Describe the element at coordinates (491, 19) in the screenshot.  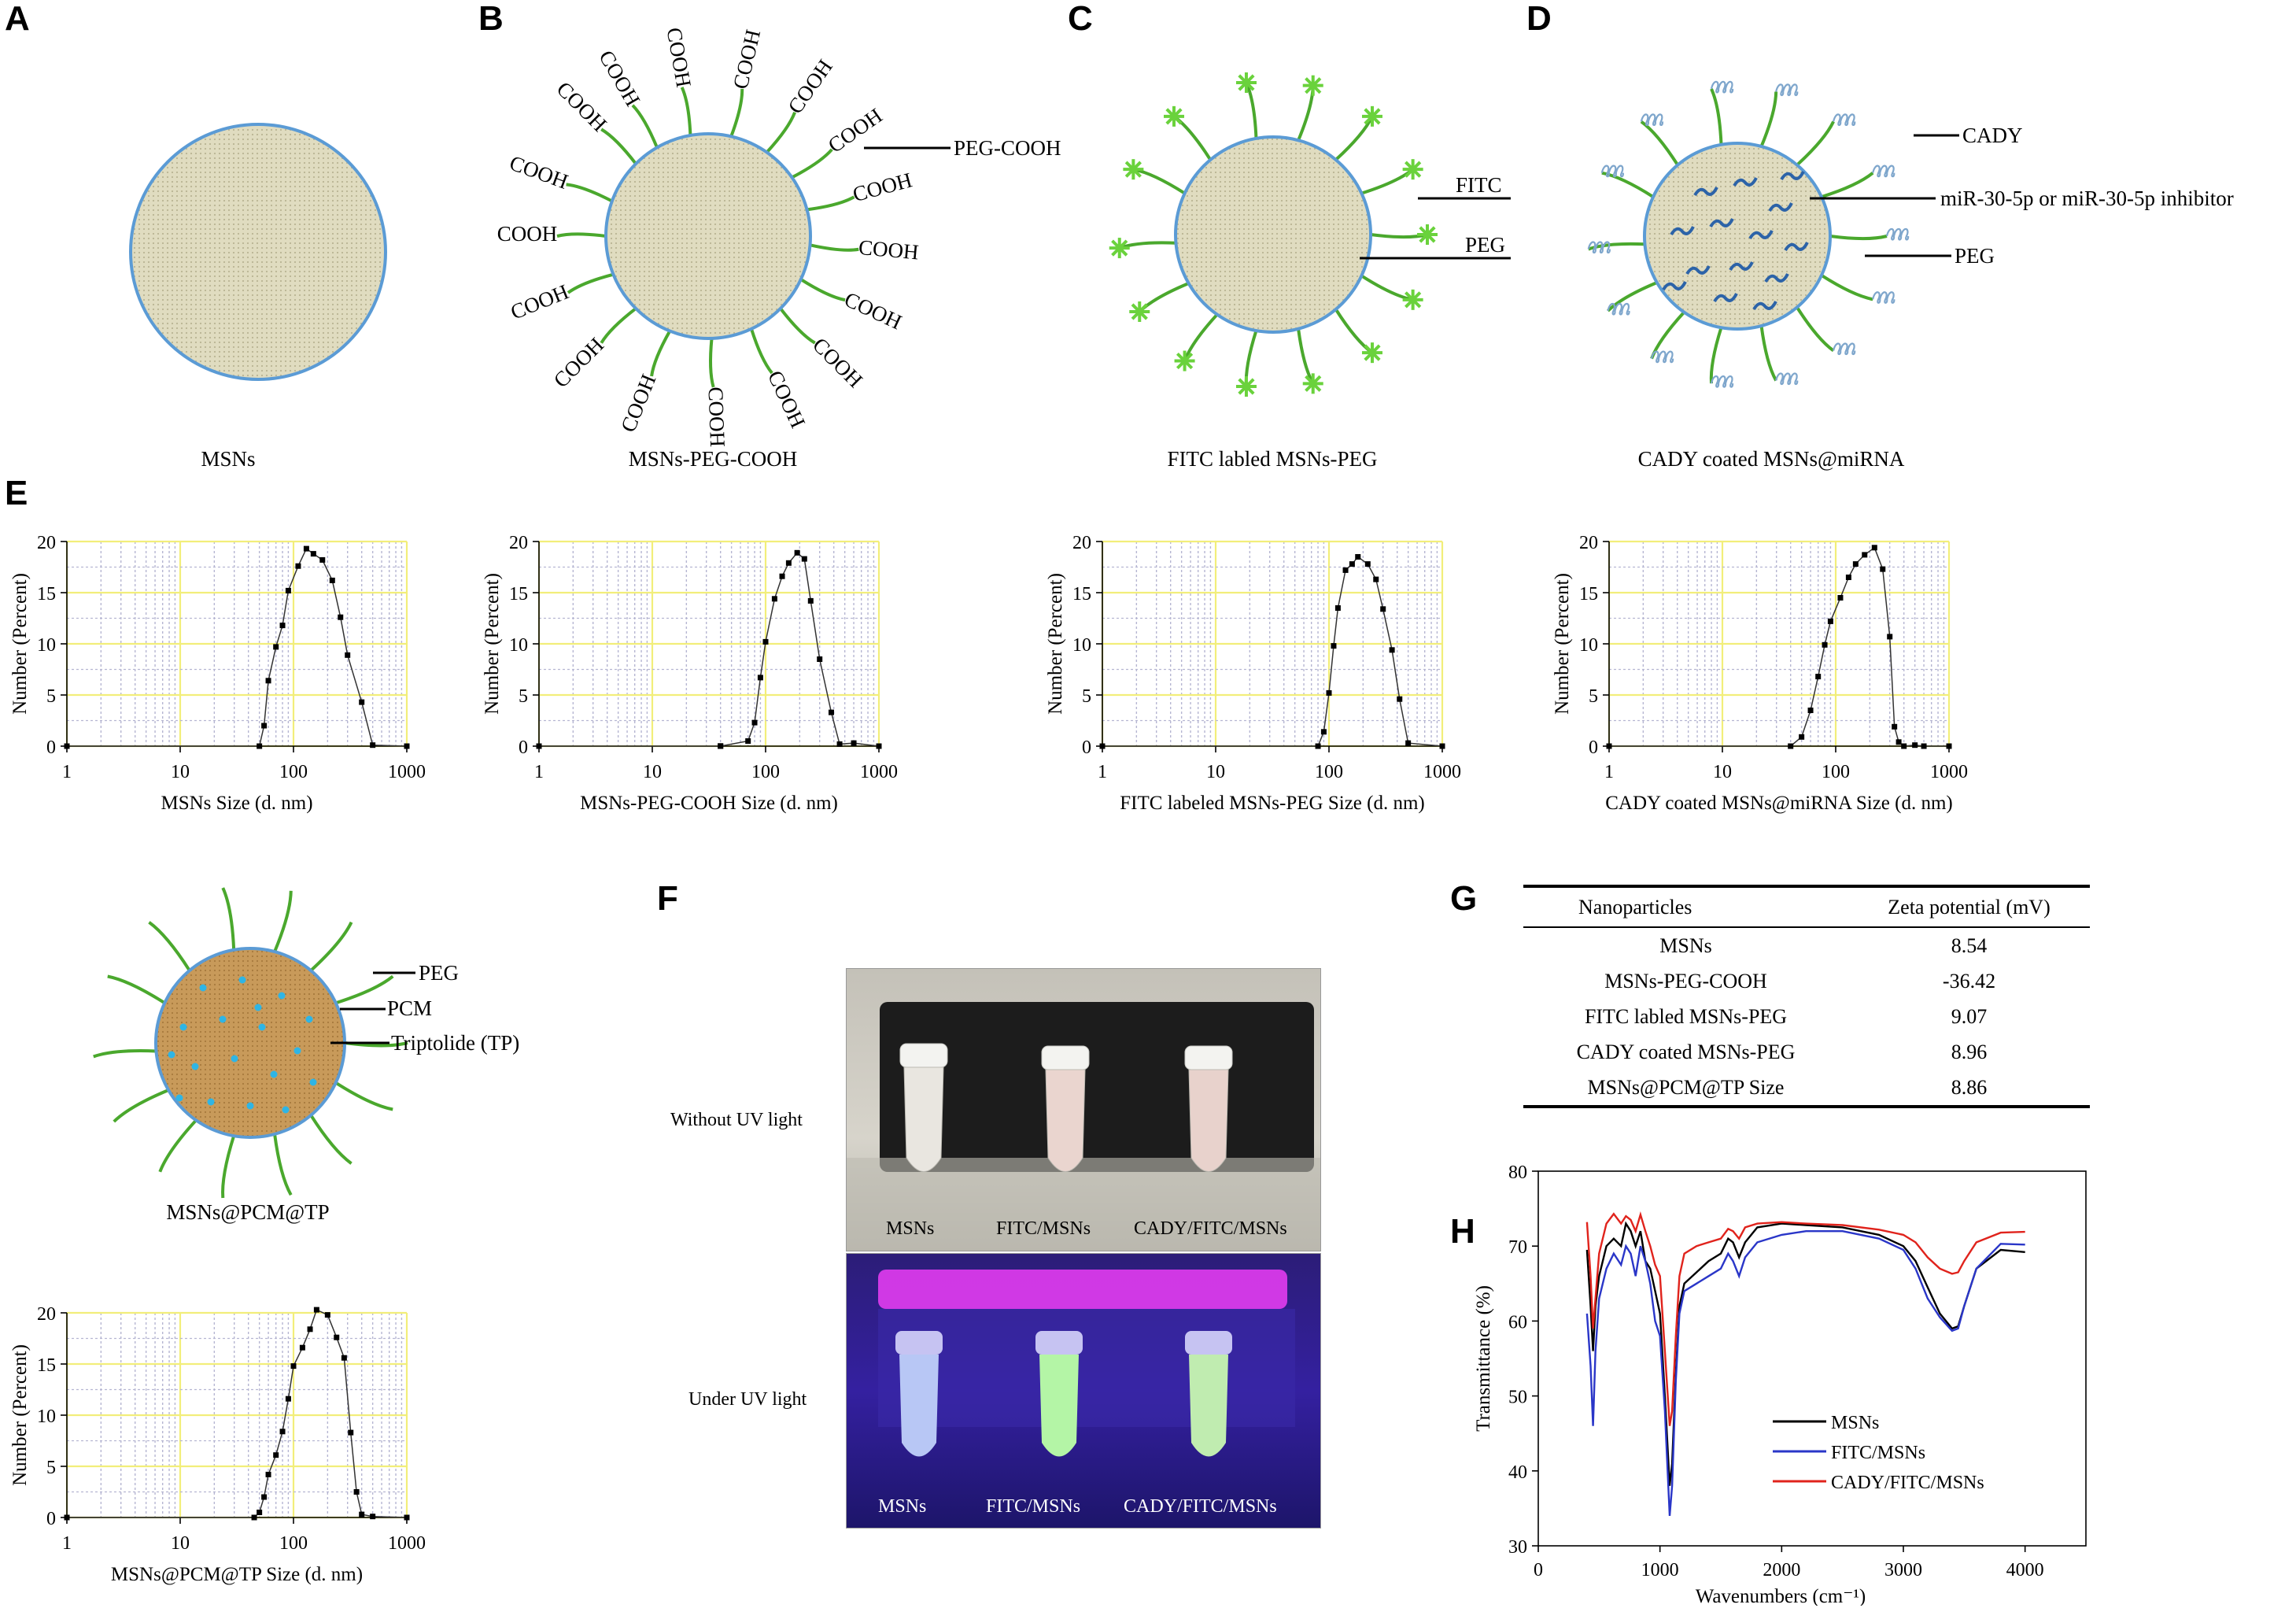
I see `panel-label-b: B` at that location.